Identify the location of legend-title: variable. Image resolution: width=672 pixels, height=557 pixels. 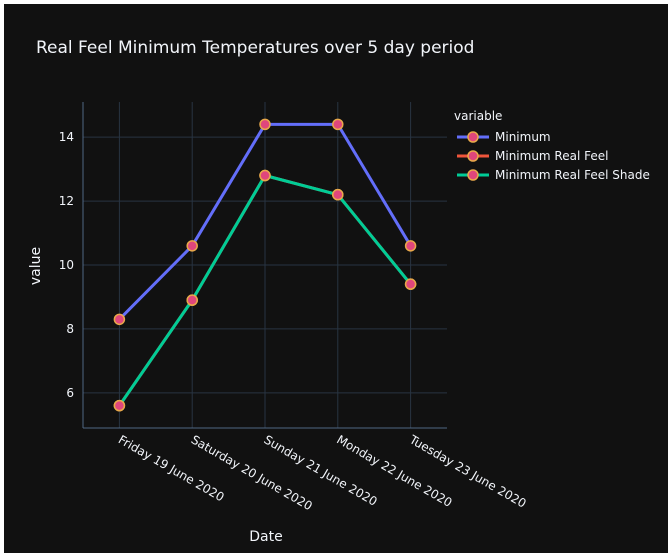
(478, 116).